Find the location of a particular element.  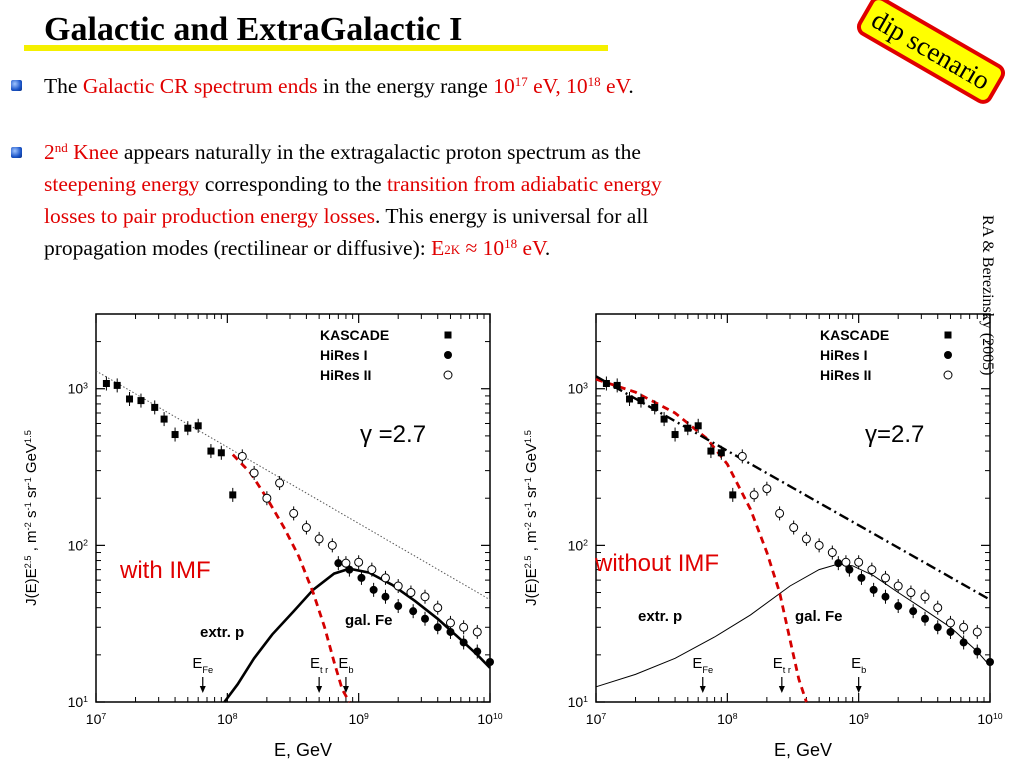

legend-marker-kascade is located at coordinates (948, 335).